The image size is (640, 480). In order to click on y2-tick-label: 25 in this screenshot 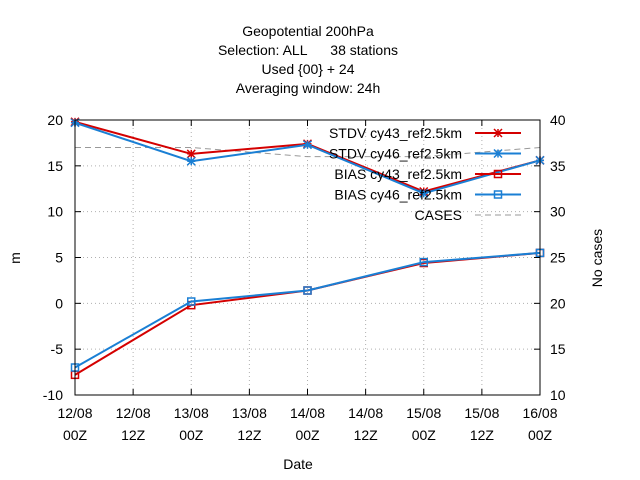, I will do `click(558, 258)`.